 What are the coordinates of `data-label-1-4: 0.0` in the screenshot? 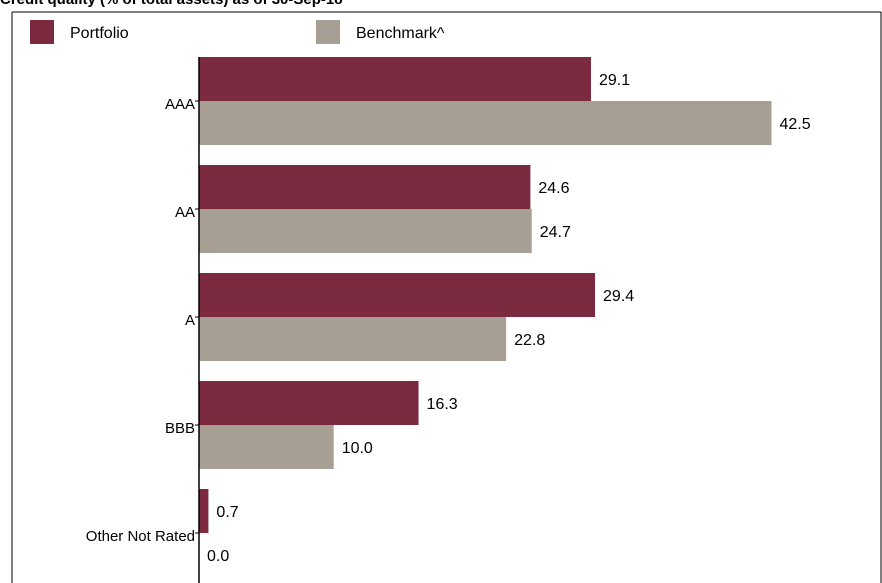 It's located at (218, 556).